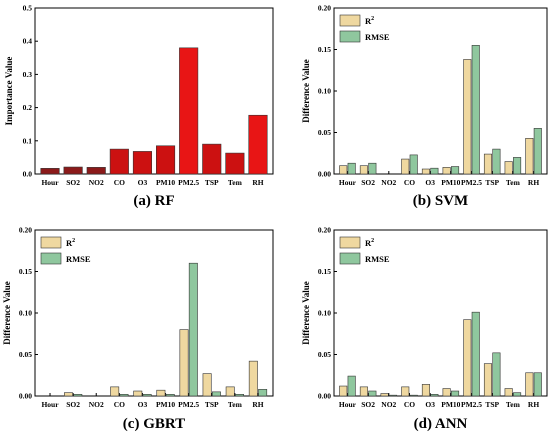 This screenshot has height=435, width=550. I want to click on y-tick-label: 0.10, so click(324, 91).